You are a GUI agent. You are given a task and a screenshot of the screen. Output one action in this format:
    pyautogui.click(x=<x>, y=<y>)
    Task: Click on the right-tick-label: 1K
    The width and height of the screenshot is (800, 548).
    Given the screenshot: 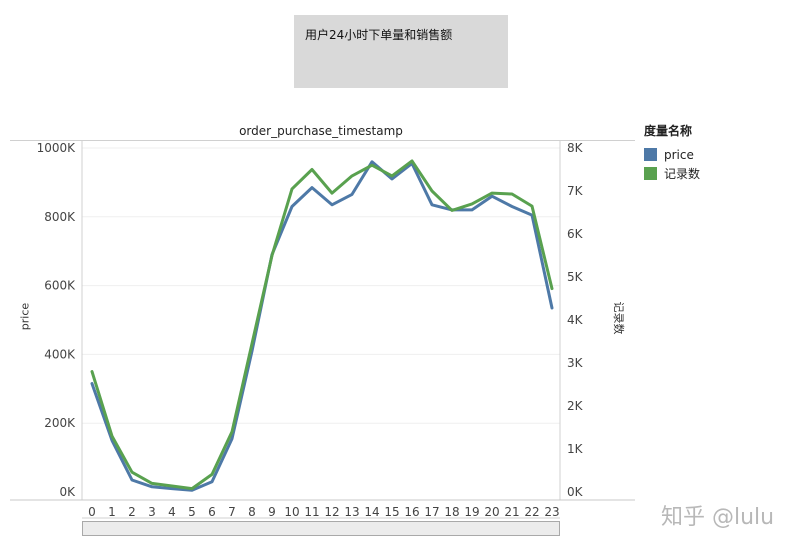 What is the action you would take?
    pyautogui.click(x=575, y=449)
    